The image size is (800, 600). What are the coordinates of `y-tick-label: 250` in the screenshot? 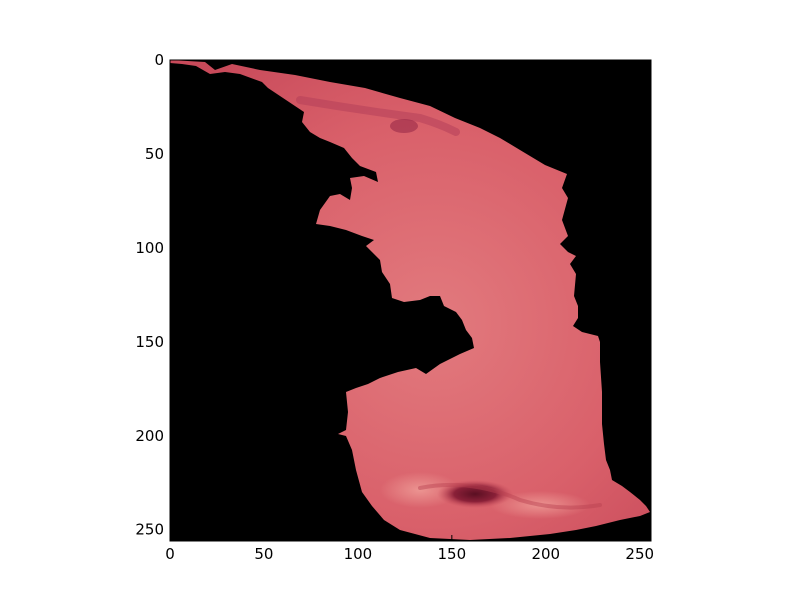 It's located at (149, 530).